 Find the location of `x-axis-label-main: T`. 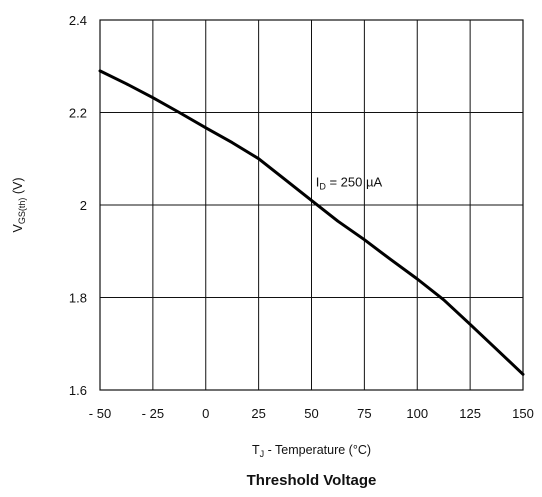

x-axis-label-main: T is located at coordinates (256, 450).